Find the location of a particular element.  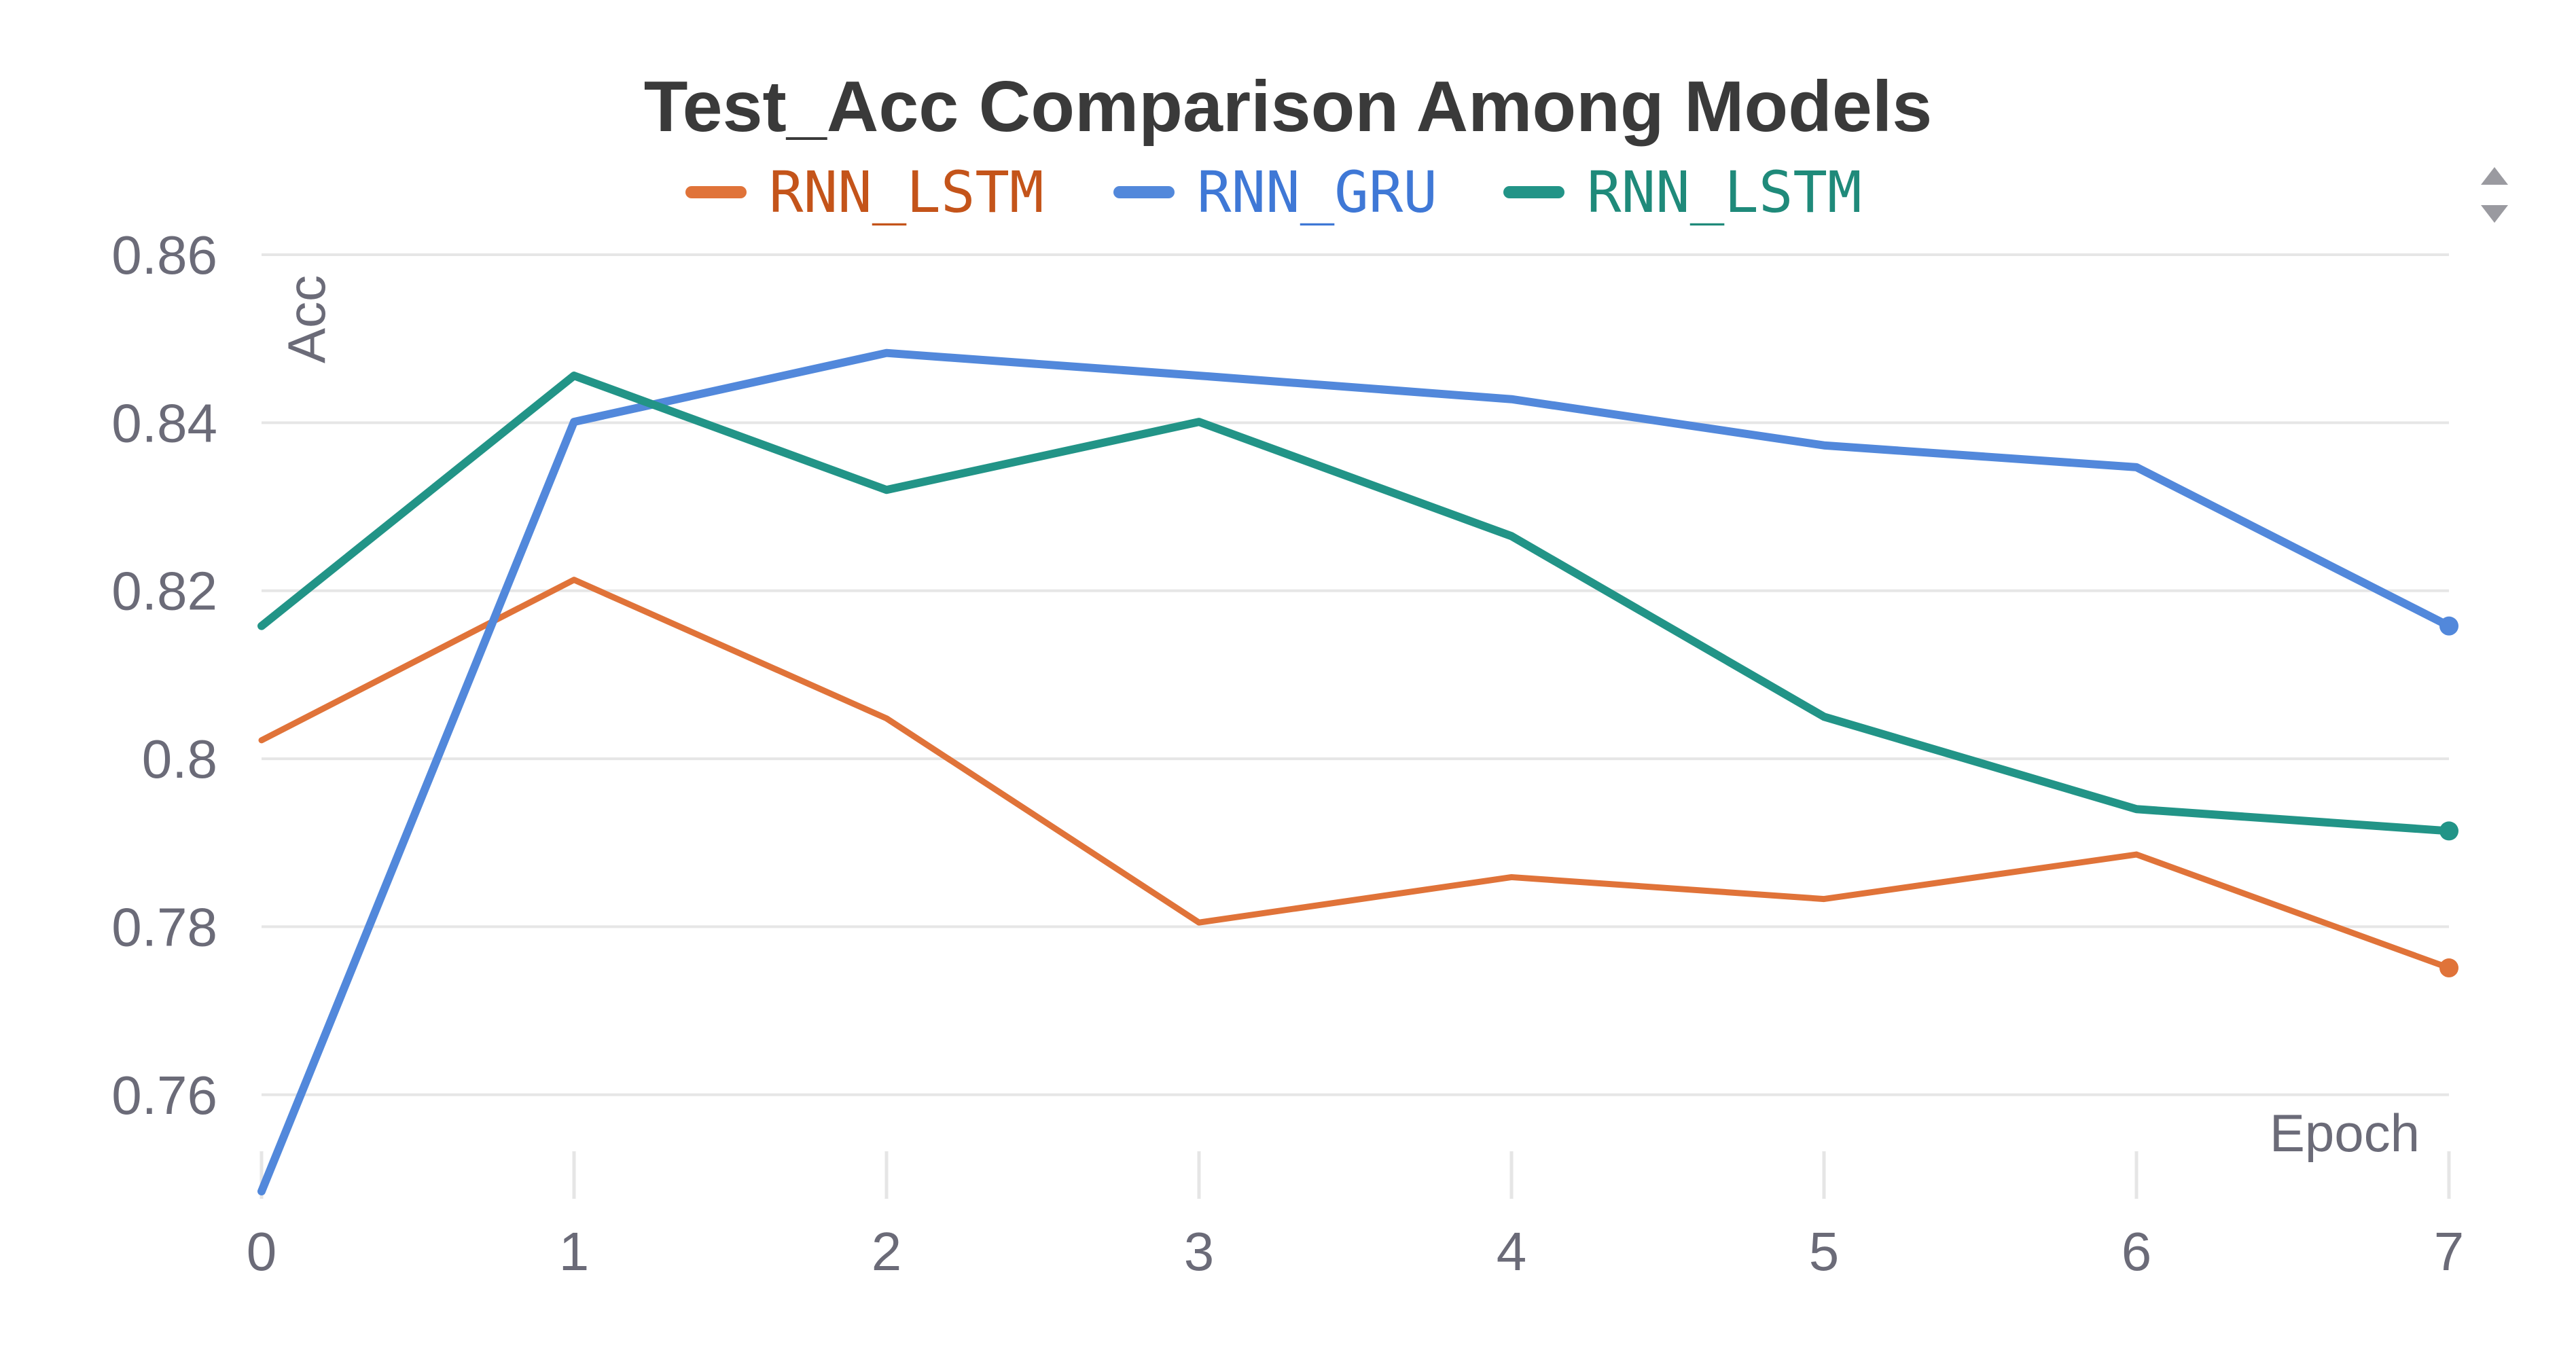

y-tick-label: 0.8 is located at coordinates (179, 759).